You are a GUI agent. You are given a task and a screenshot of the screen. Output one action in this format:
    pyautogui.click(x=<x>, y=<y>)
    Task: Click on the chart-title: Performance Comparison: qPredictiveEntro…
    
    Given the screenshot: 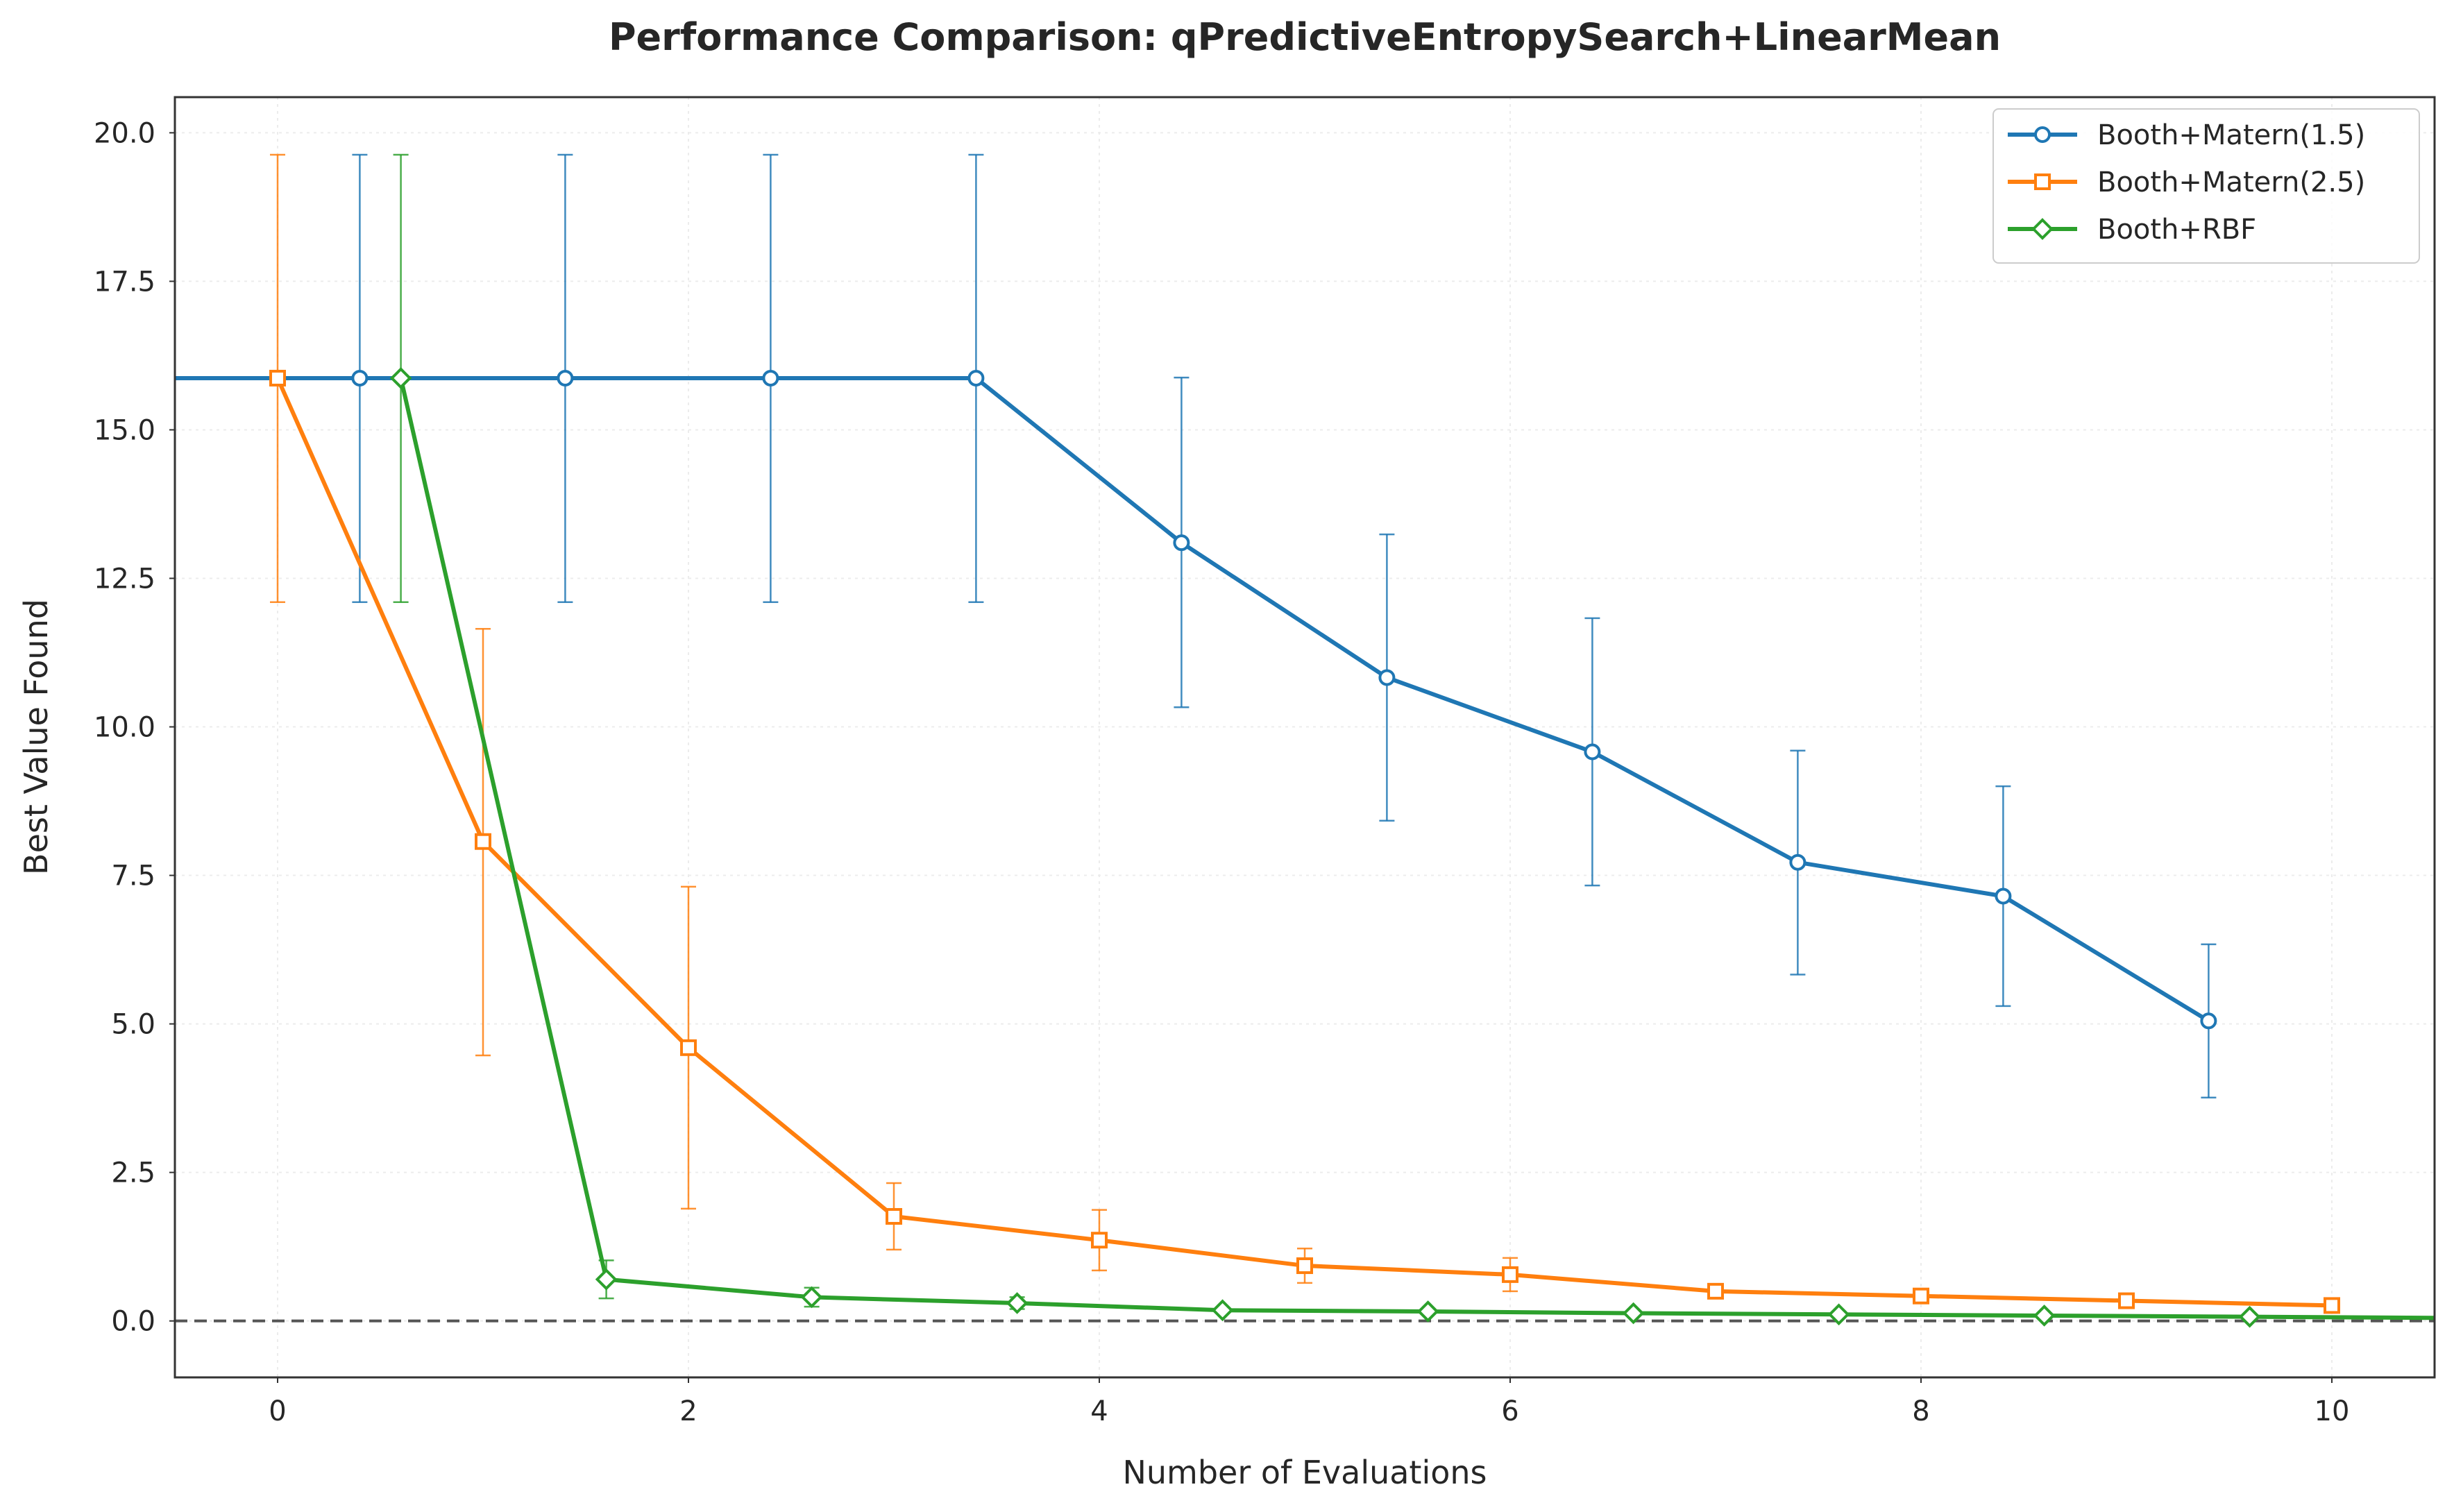 What is the action you would take?
    pyautogui.click(x=1305, y=37)
    